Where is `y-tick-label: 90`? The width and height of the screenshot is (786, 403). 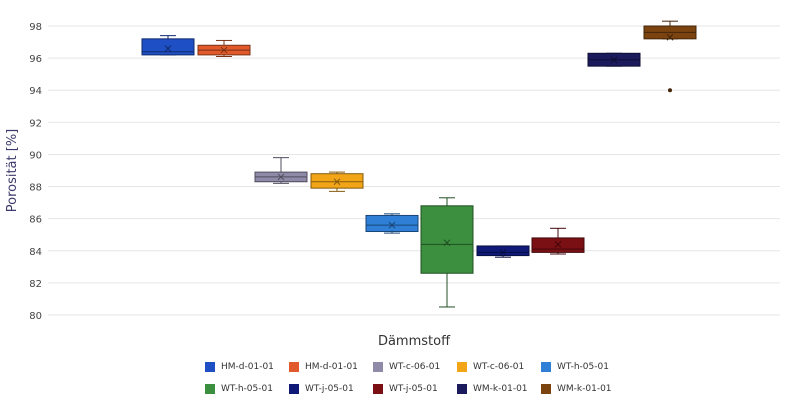
y-tick-label: 90 is located at coordinates (35, 155).